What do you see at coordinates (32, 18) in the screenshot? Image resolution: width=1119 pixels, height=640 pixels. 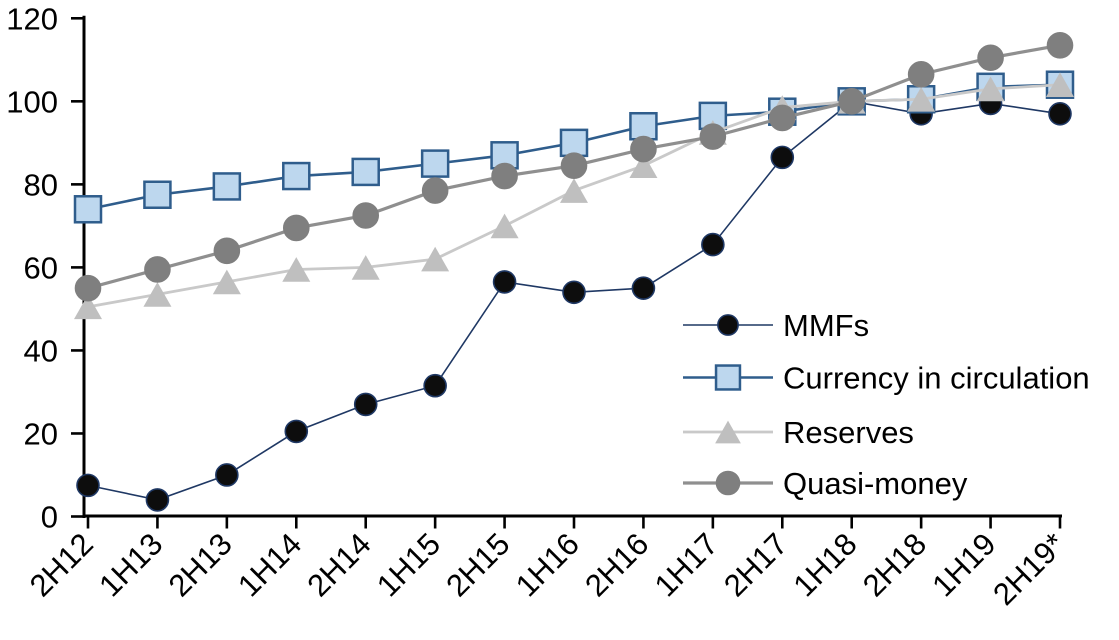 I see `y-tick-label: 120` at bounding box center [32, 18].